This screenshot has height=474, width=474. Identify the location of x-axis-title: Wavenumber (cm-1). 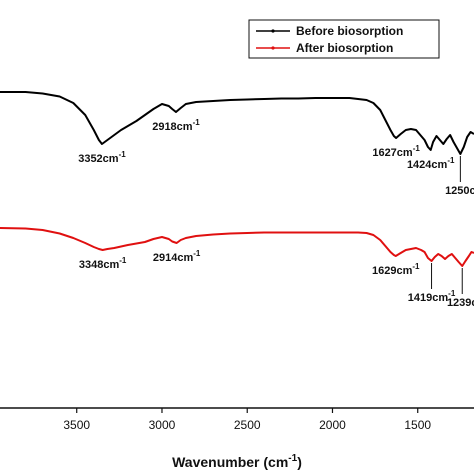
(237, 461).